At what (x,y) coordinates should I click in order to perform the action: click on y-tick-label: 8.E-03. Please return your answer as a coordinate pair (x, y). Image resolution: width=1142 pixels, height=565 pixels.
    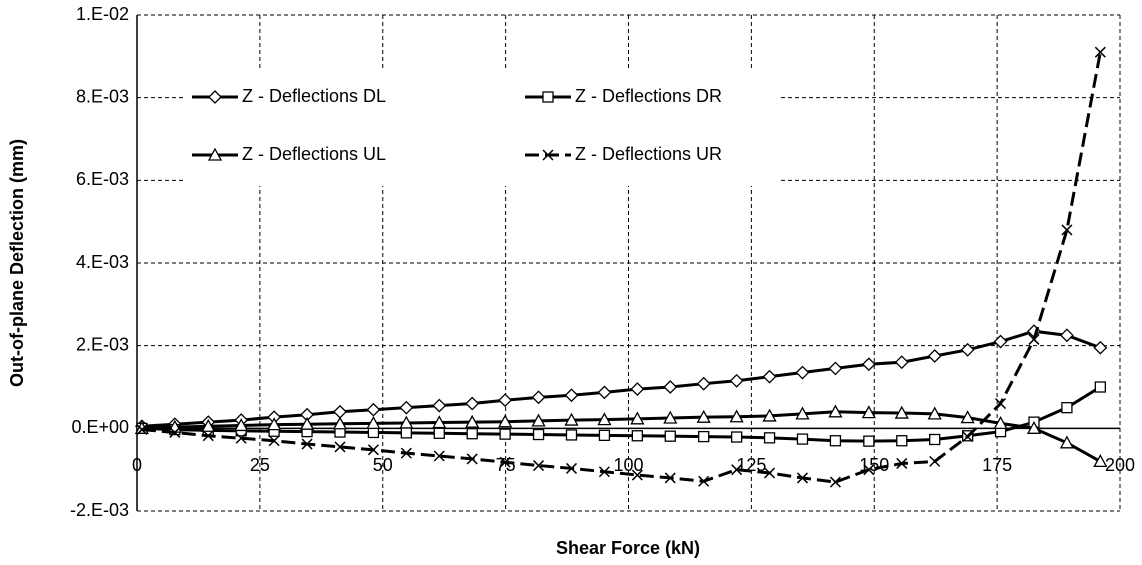
    Looking at the image, I should click on (102, 96).